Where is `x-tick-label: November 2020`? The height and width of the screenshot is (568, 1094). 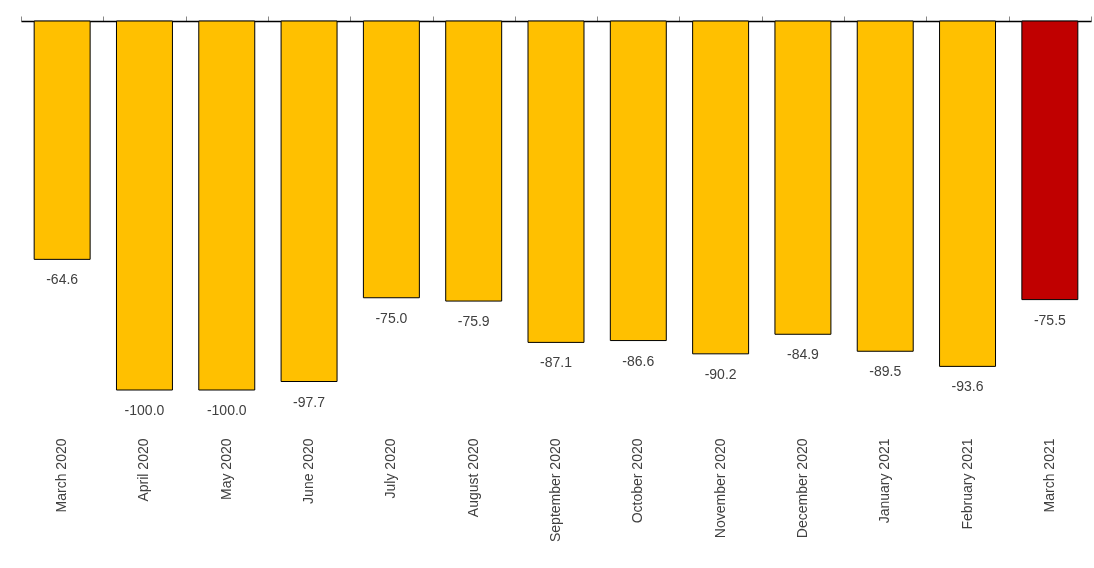 x-tick-label: November 2020 is located at coordinates (719, 488).